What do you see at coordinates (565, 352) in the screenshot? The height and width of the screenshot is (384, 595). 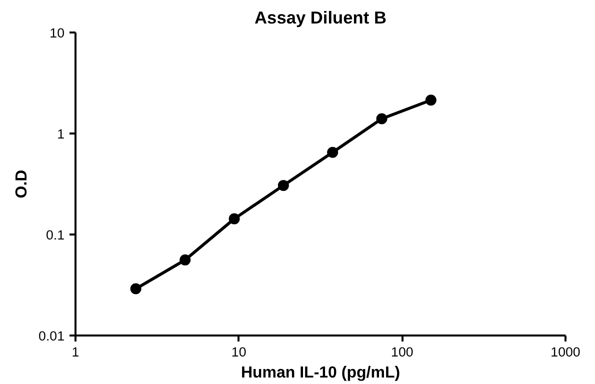 I see `x-tick-label: 1000` at bounding box center [565, 352].